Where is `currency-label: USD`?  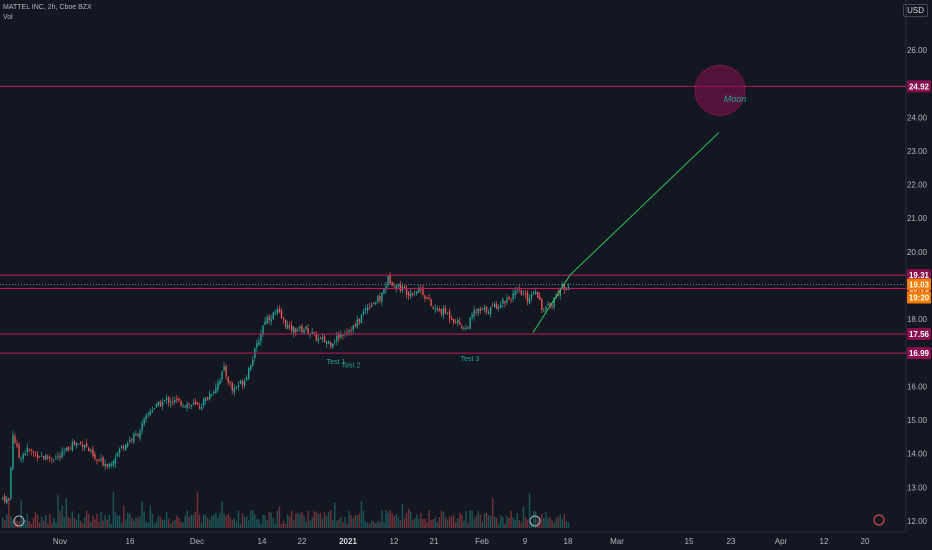 currency-label: USD is located at coordinates (915, 10).